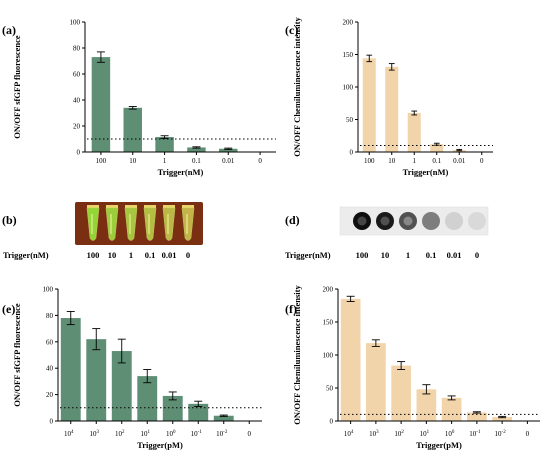  What do you see at coordinates (501, 434) in the screenshot?
I see `x-tick-label: 10⁻²` at bounding box center [501, 434].